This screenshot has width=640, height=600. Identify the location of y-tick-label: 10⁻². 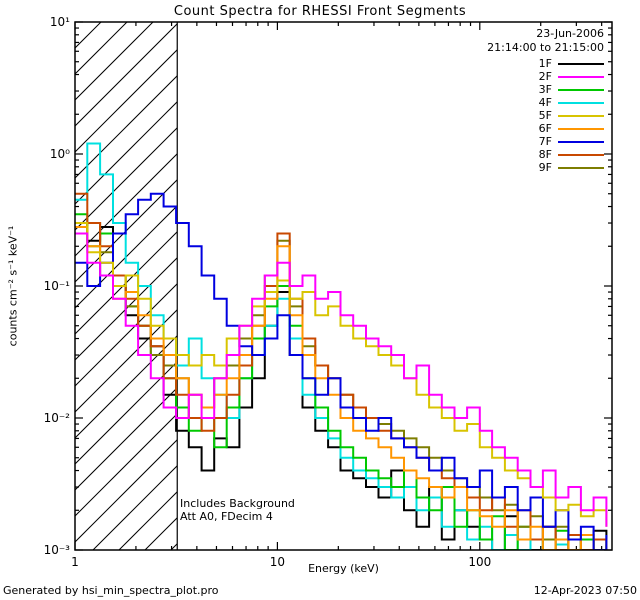
(57, 418).